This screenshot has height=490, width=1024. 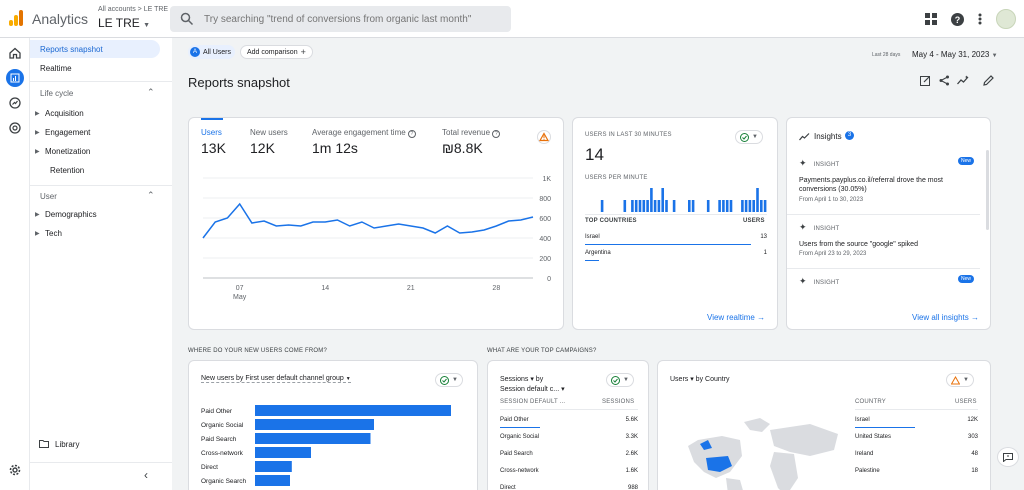 I want to click on avatar, so click(x=1006, y=19).